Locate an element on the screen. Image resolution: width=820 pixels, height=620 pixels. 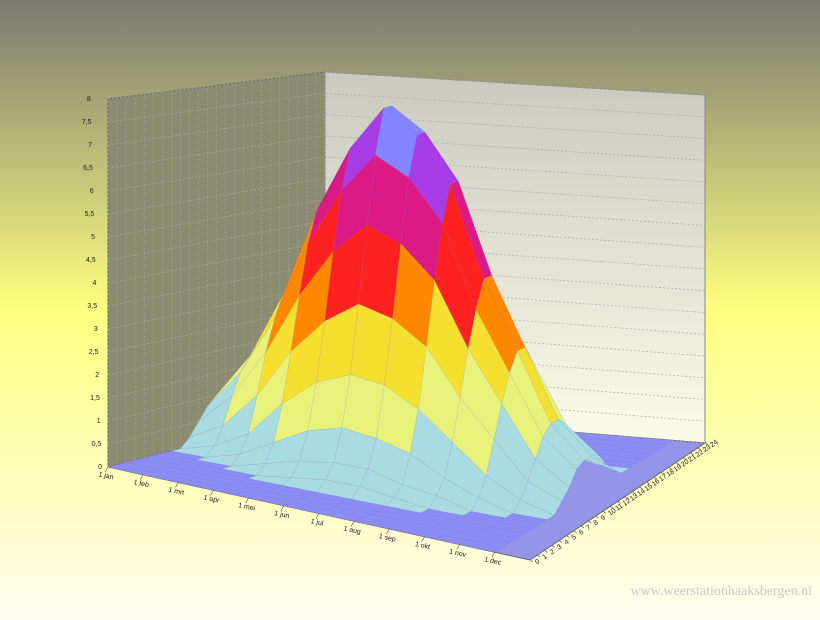
y-tick-label: 1 is located at coordinates (544, 557).